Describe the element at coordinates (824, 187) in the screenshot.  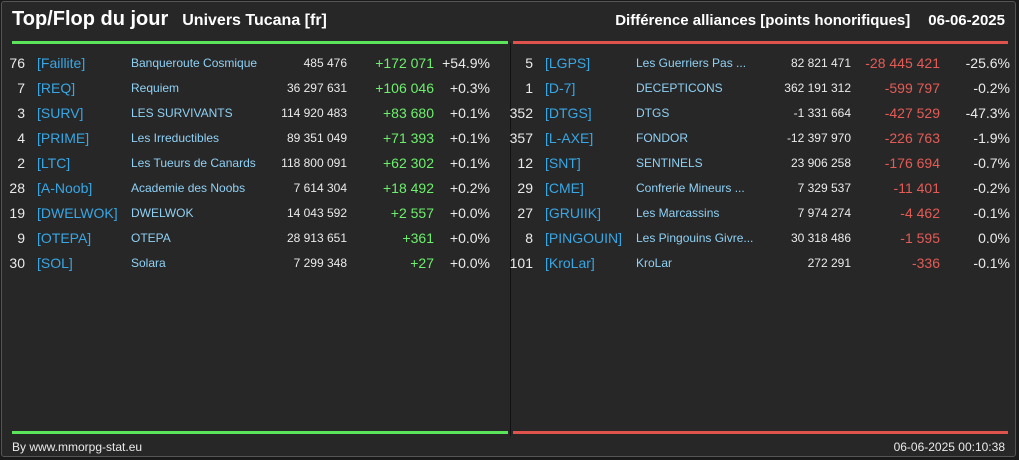
I see `alliance-points: 7 329 537` at that location.